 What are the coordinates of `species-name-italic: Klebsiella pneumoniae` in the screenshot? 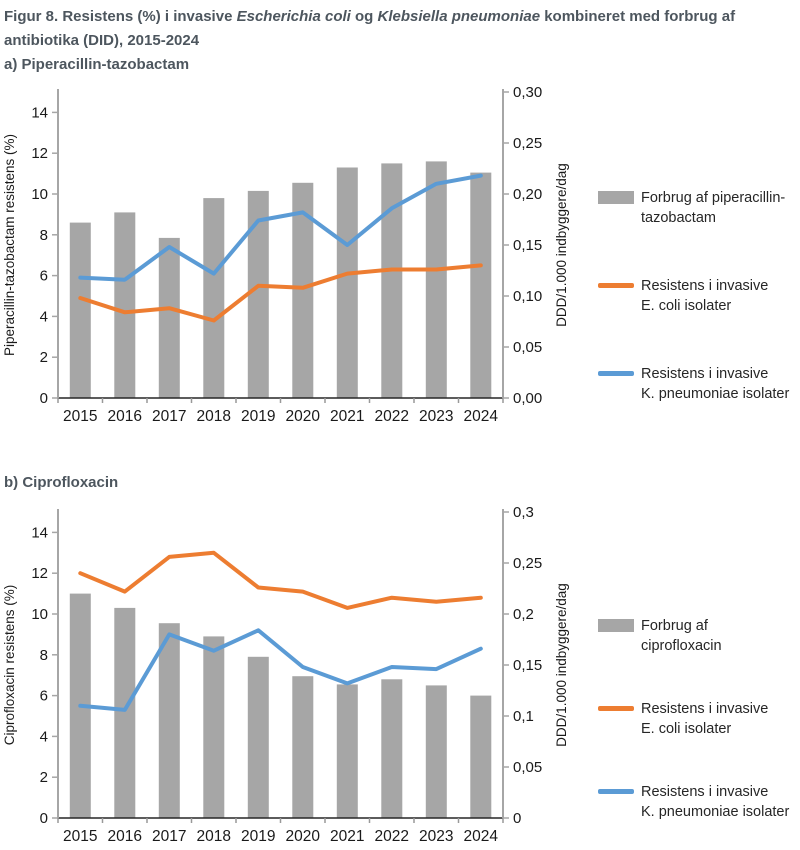 It's located at (459, 16).